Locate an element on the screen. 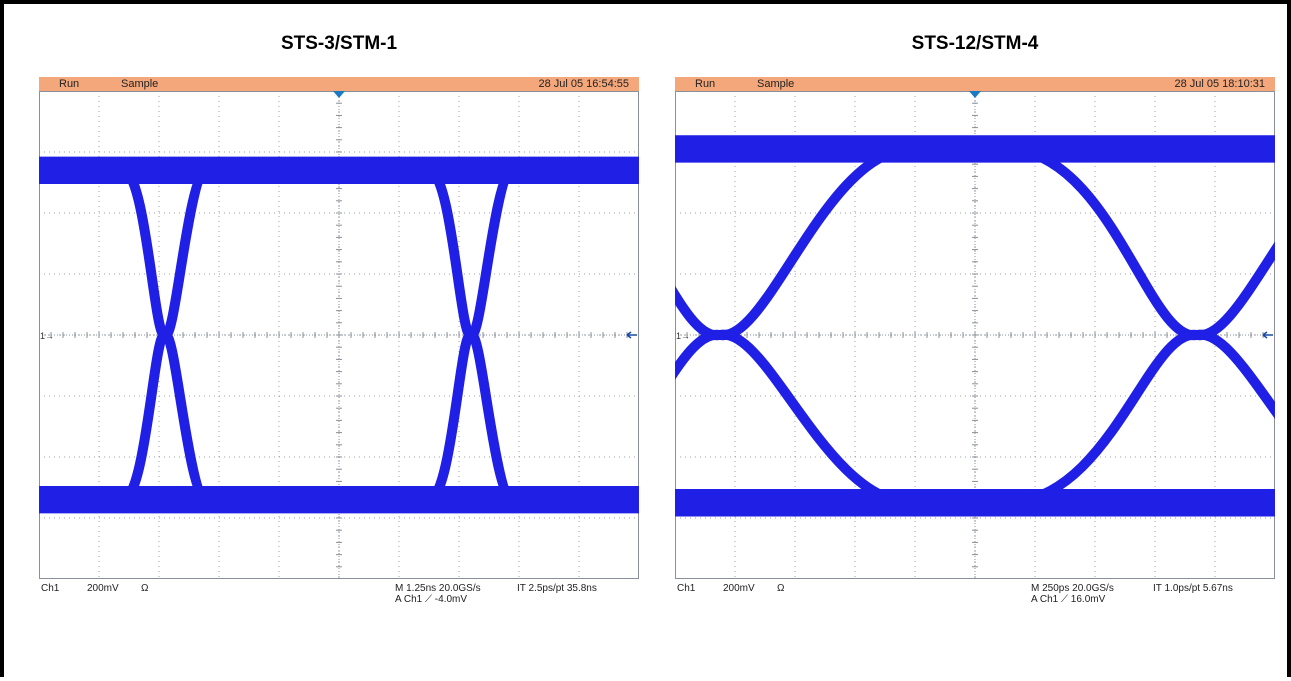 The height and width of the screenshot is (681, 1291). timestamp: 28 Jul 05 16:54:55 is located at coordinates (583, 84).